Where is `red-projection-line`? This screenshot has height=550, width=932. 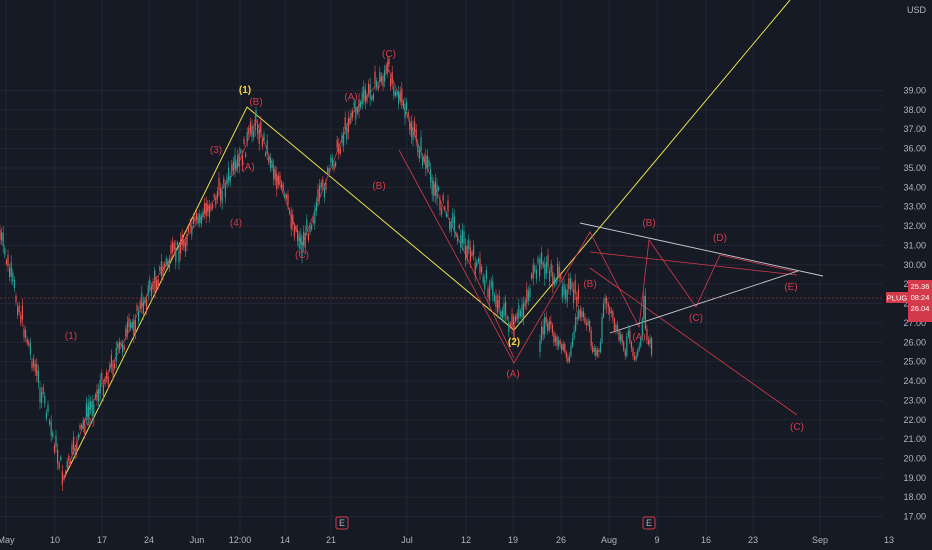
red-projection-line is located at coordinates (693, 341).